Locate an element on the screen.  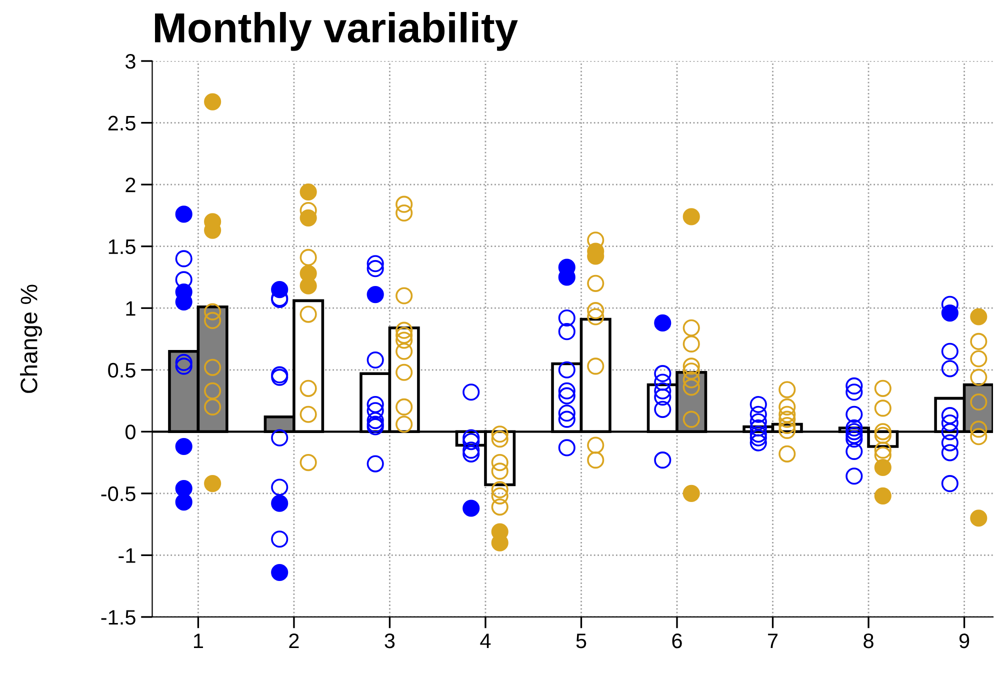
y-tick-label: -1 is located at coordinates (127, 555).